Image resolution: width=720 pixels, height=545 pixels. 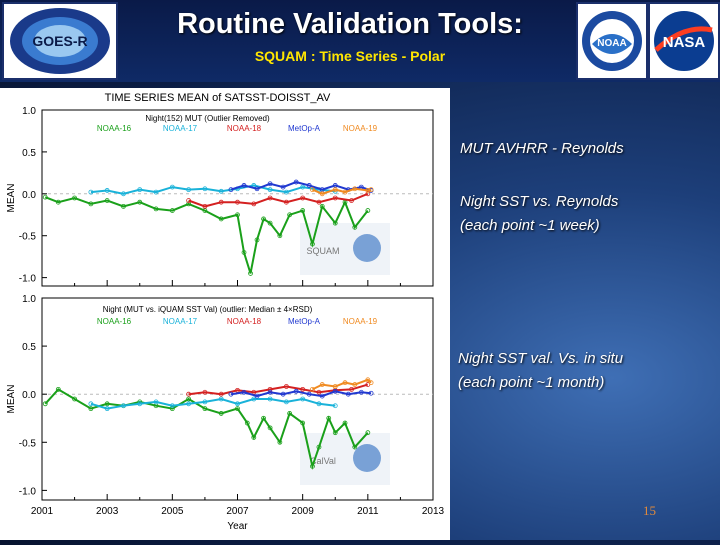 I want to click on y-tick-label-1-1: 0.5, so click(x=29, y=347).